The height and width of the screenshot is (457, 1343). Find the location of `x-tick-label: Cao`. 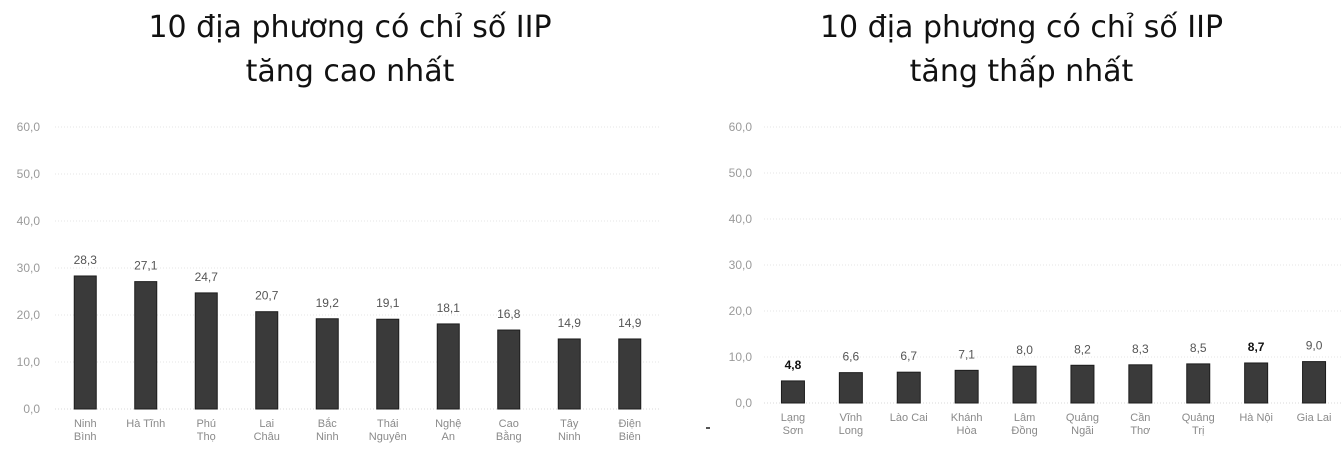

x-tick-label: Cao is located at coordinates (509, 424).